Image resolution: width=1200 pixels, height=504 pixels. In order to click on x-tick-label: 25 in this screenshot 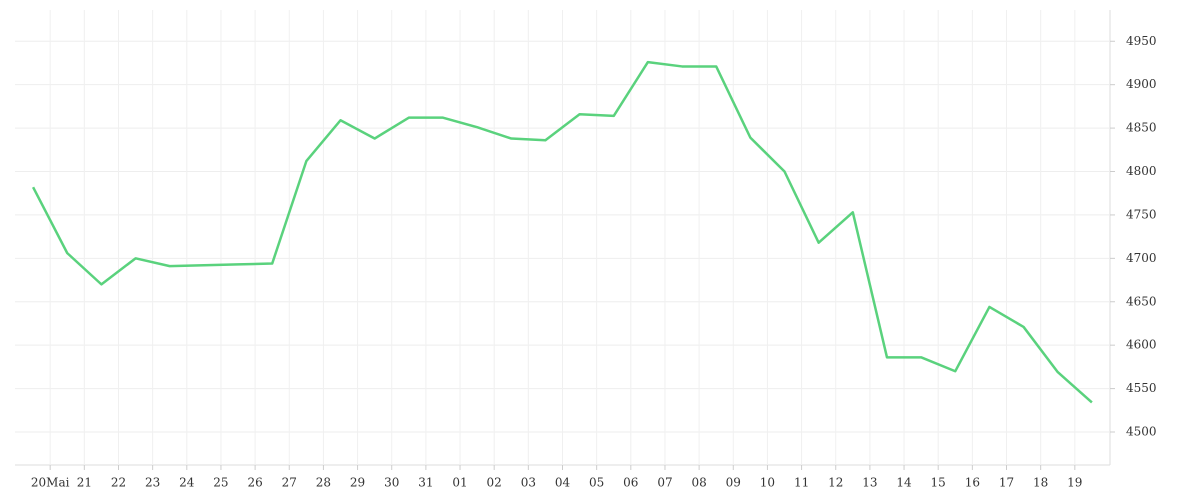, I will do `click(220, 483)`.